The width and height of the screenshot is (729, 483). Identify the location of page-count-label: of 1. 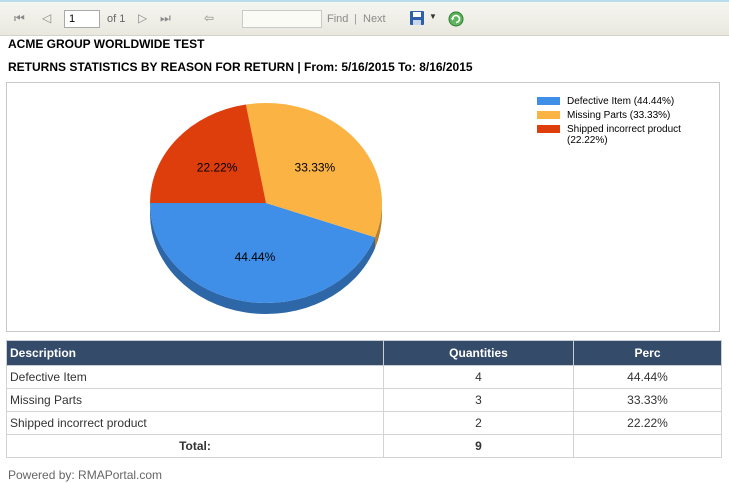
(116, 19).